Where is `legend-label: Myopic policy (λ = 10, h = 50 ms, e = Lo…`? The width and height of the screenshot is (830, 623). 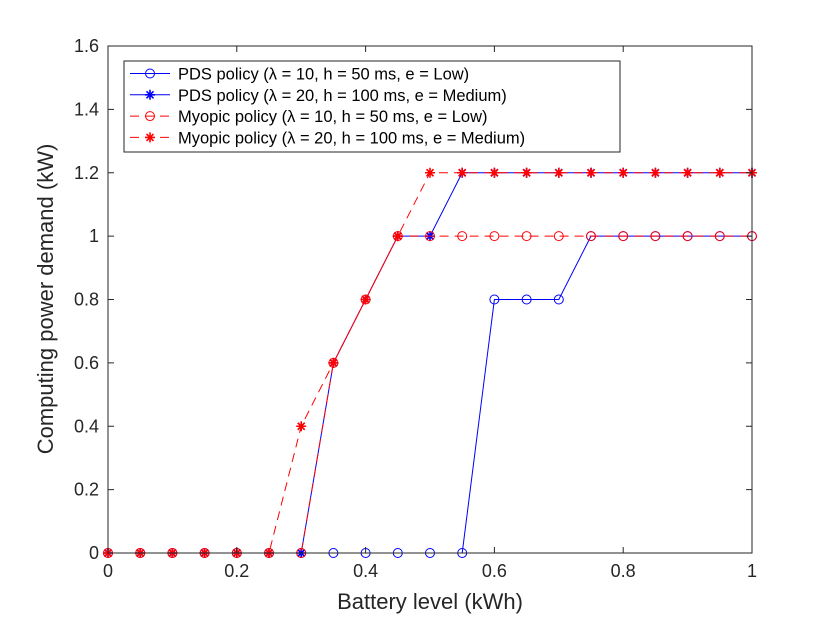 legend-label: Myopic policy (λ = 10, h = 50 ms, e = Lo… is located at coordinates (333, 117).